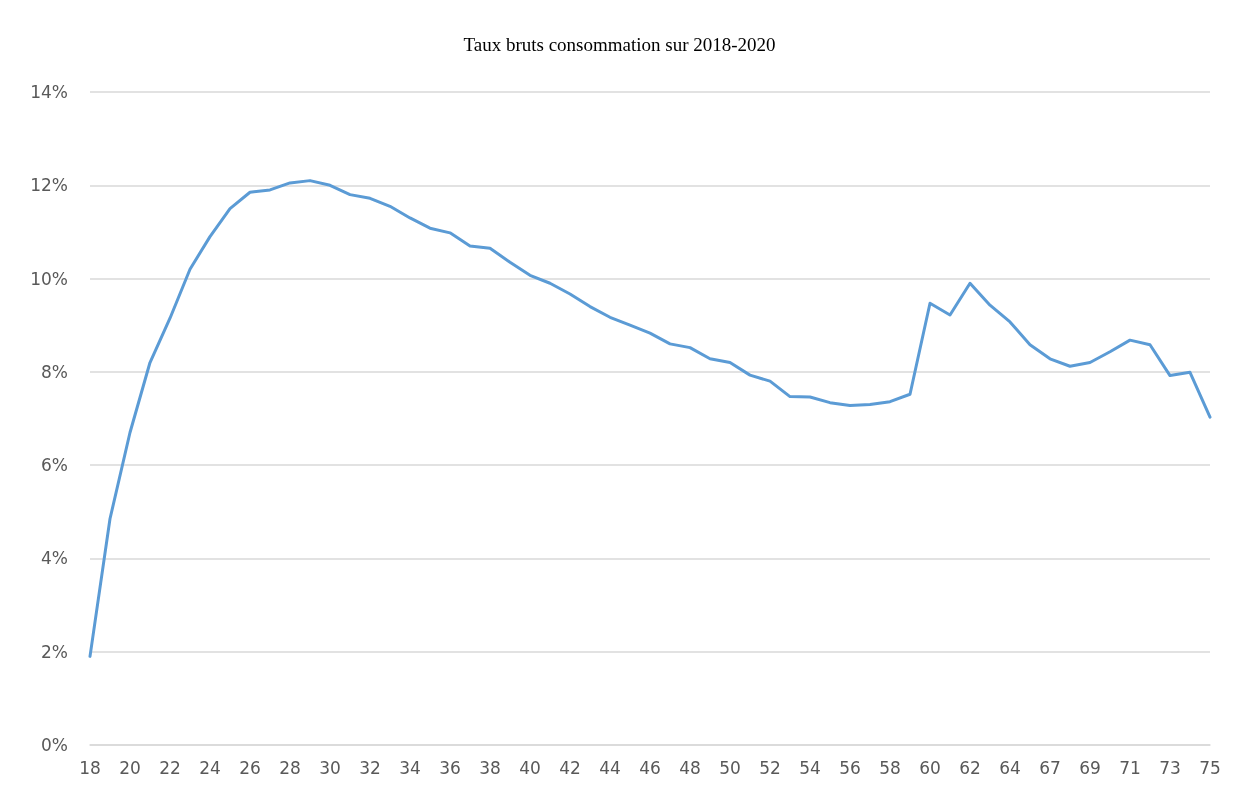 The image size is (1239, 800). I want to click on x-tick-label: 50, so click(730, 767).